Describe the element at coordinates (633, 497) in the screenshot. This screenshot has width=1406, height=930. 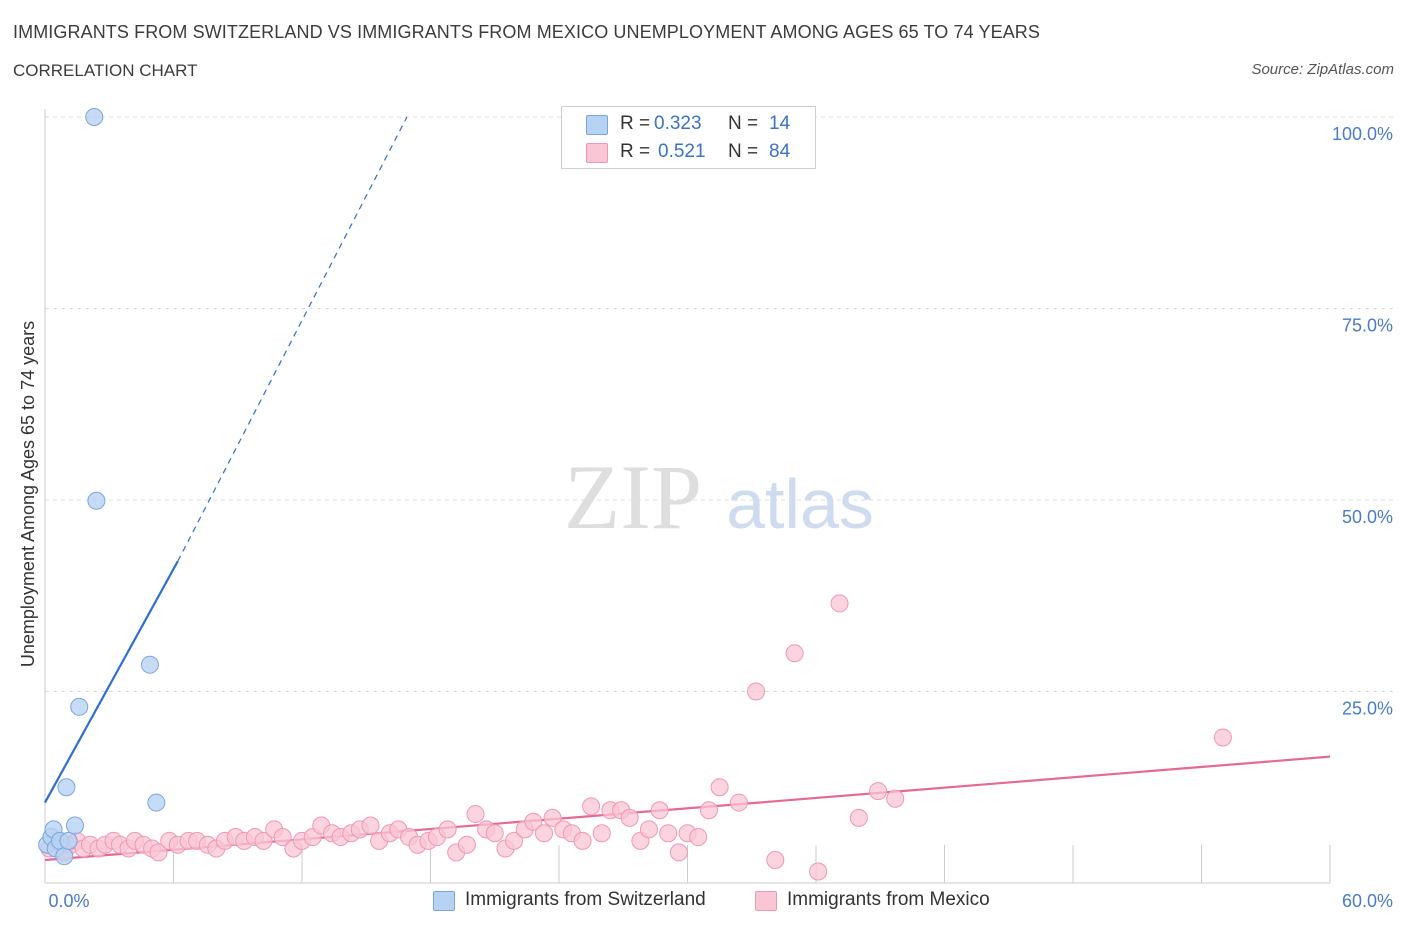
I see `watermark-zip: ZIP` at that location.